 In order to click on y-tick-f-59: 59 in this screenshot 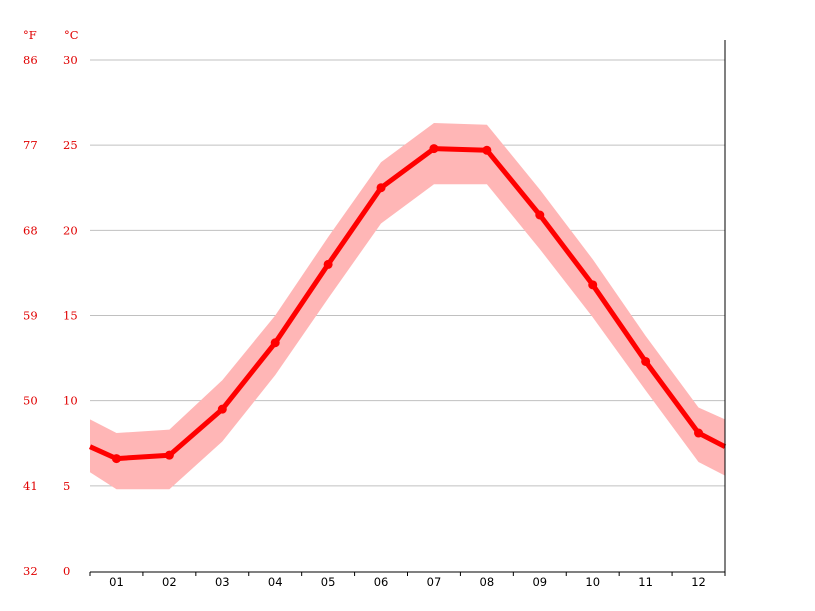, I will do `click(30, 316)`.